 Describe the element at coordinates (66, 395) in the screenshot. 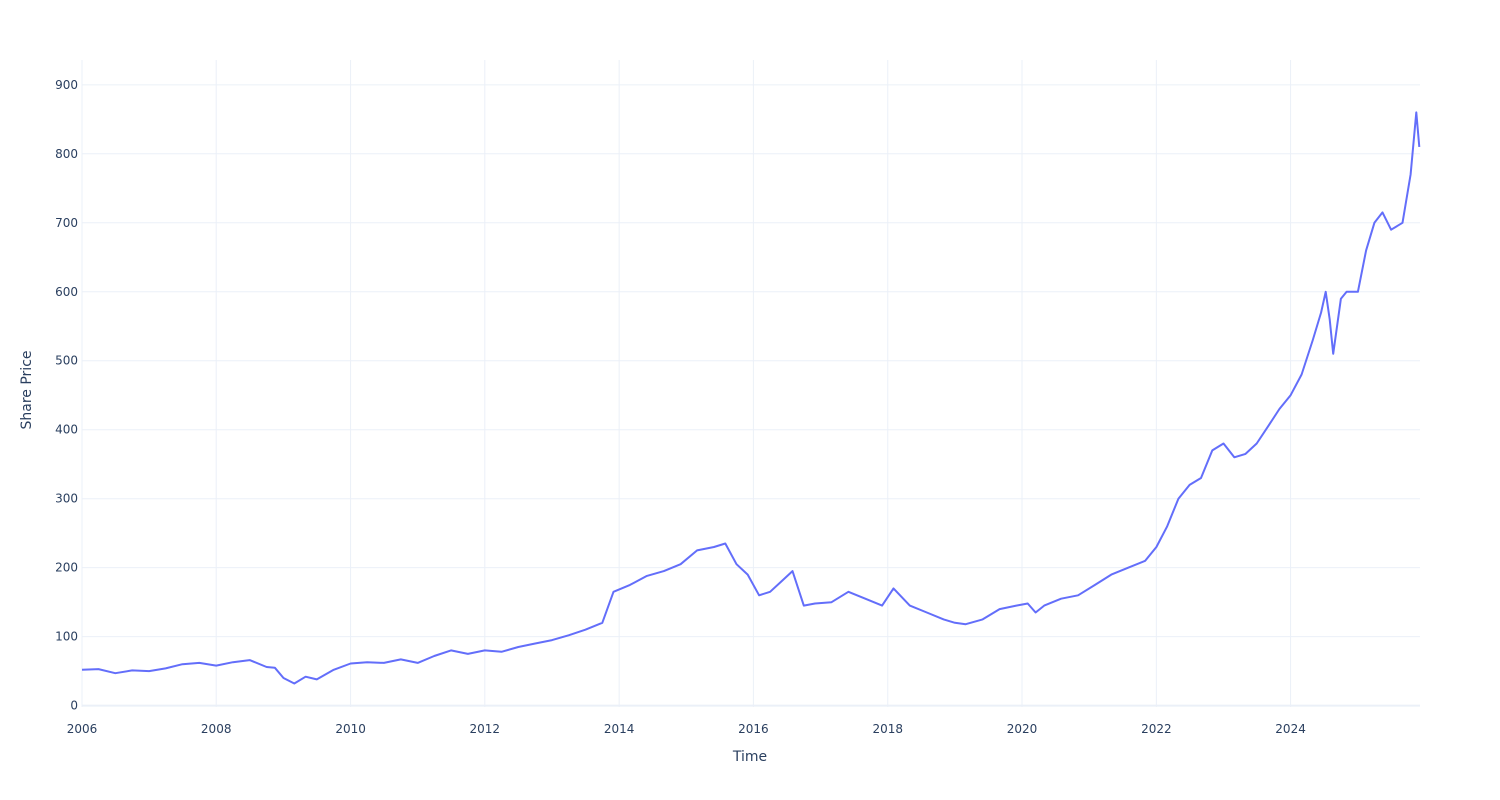

I see `y-axis-ticks: 0 100 200 300 400 500 600 700 800 900` at that location.